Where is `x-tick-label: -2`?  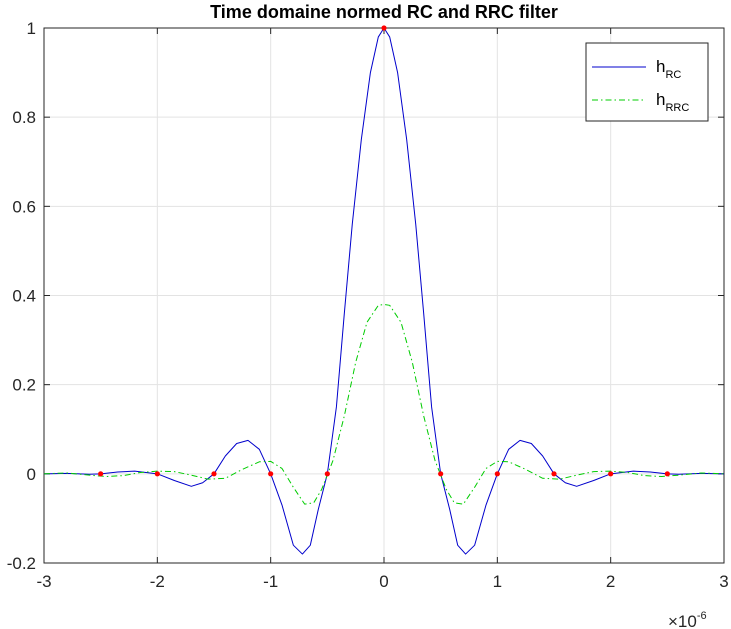
x-tick-label: -2 is located at coordinates (157, 581).